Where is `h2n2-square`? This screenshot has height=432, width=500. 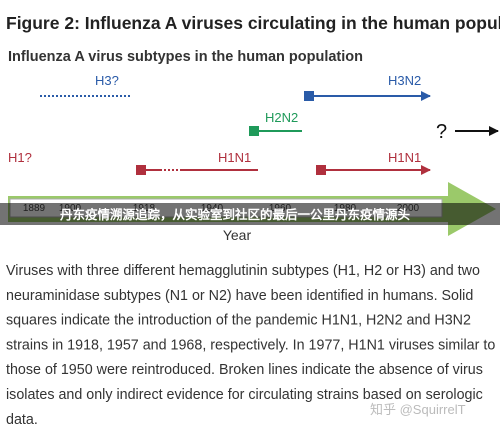
h2n2-square is located at coordinates (254, 131).